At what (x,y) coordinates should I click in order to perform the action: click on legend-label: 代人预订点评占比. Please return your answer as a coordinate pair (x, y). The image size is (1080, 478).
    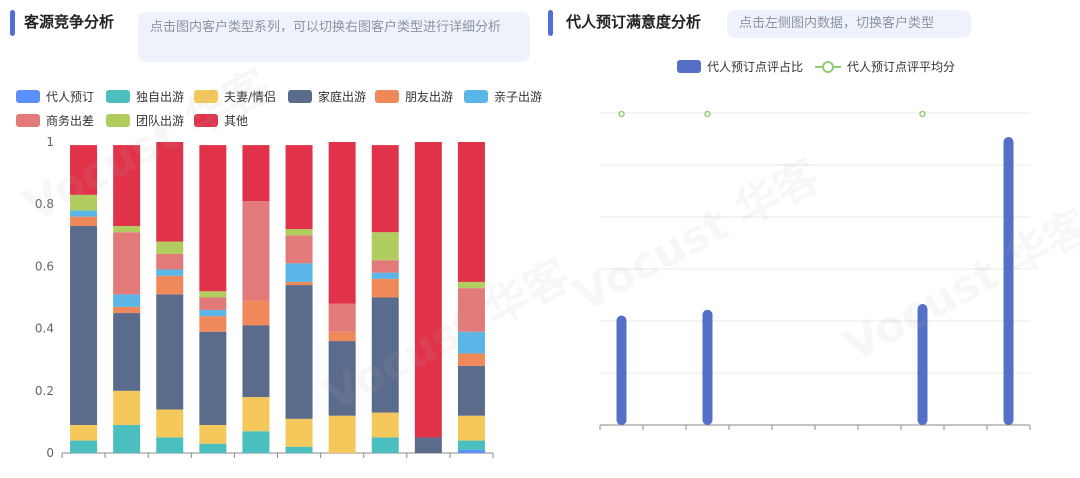
    Looking at the image, I should click on (755, 67).